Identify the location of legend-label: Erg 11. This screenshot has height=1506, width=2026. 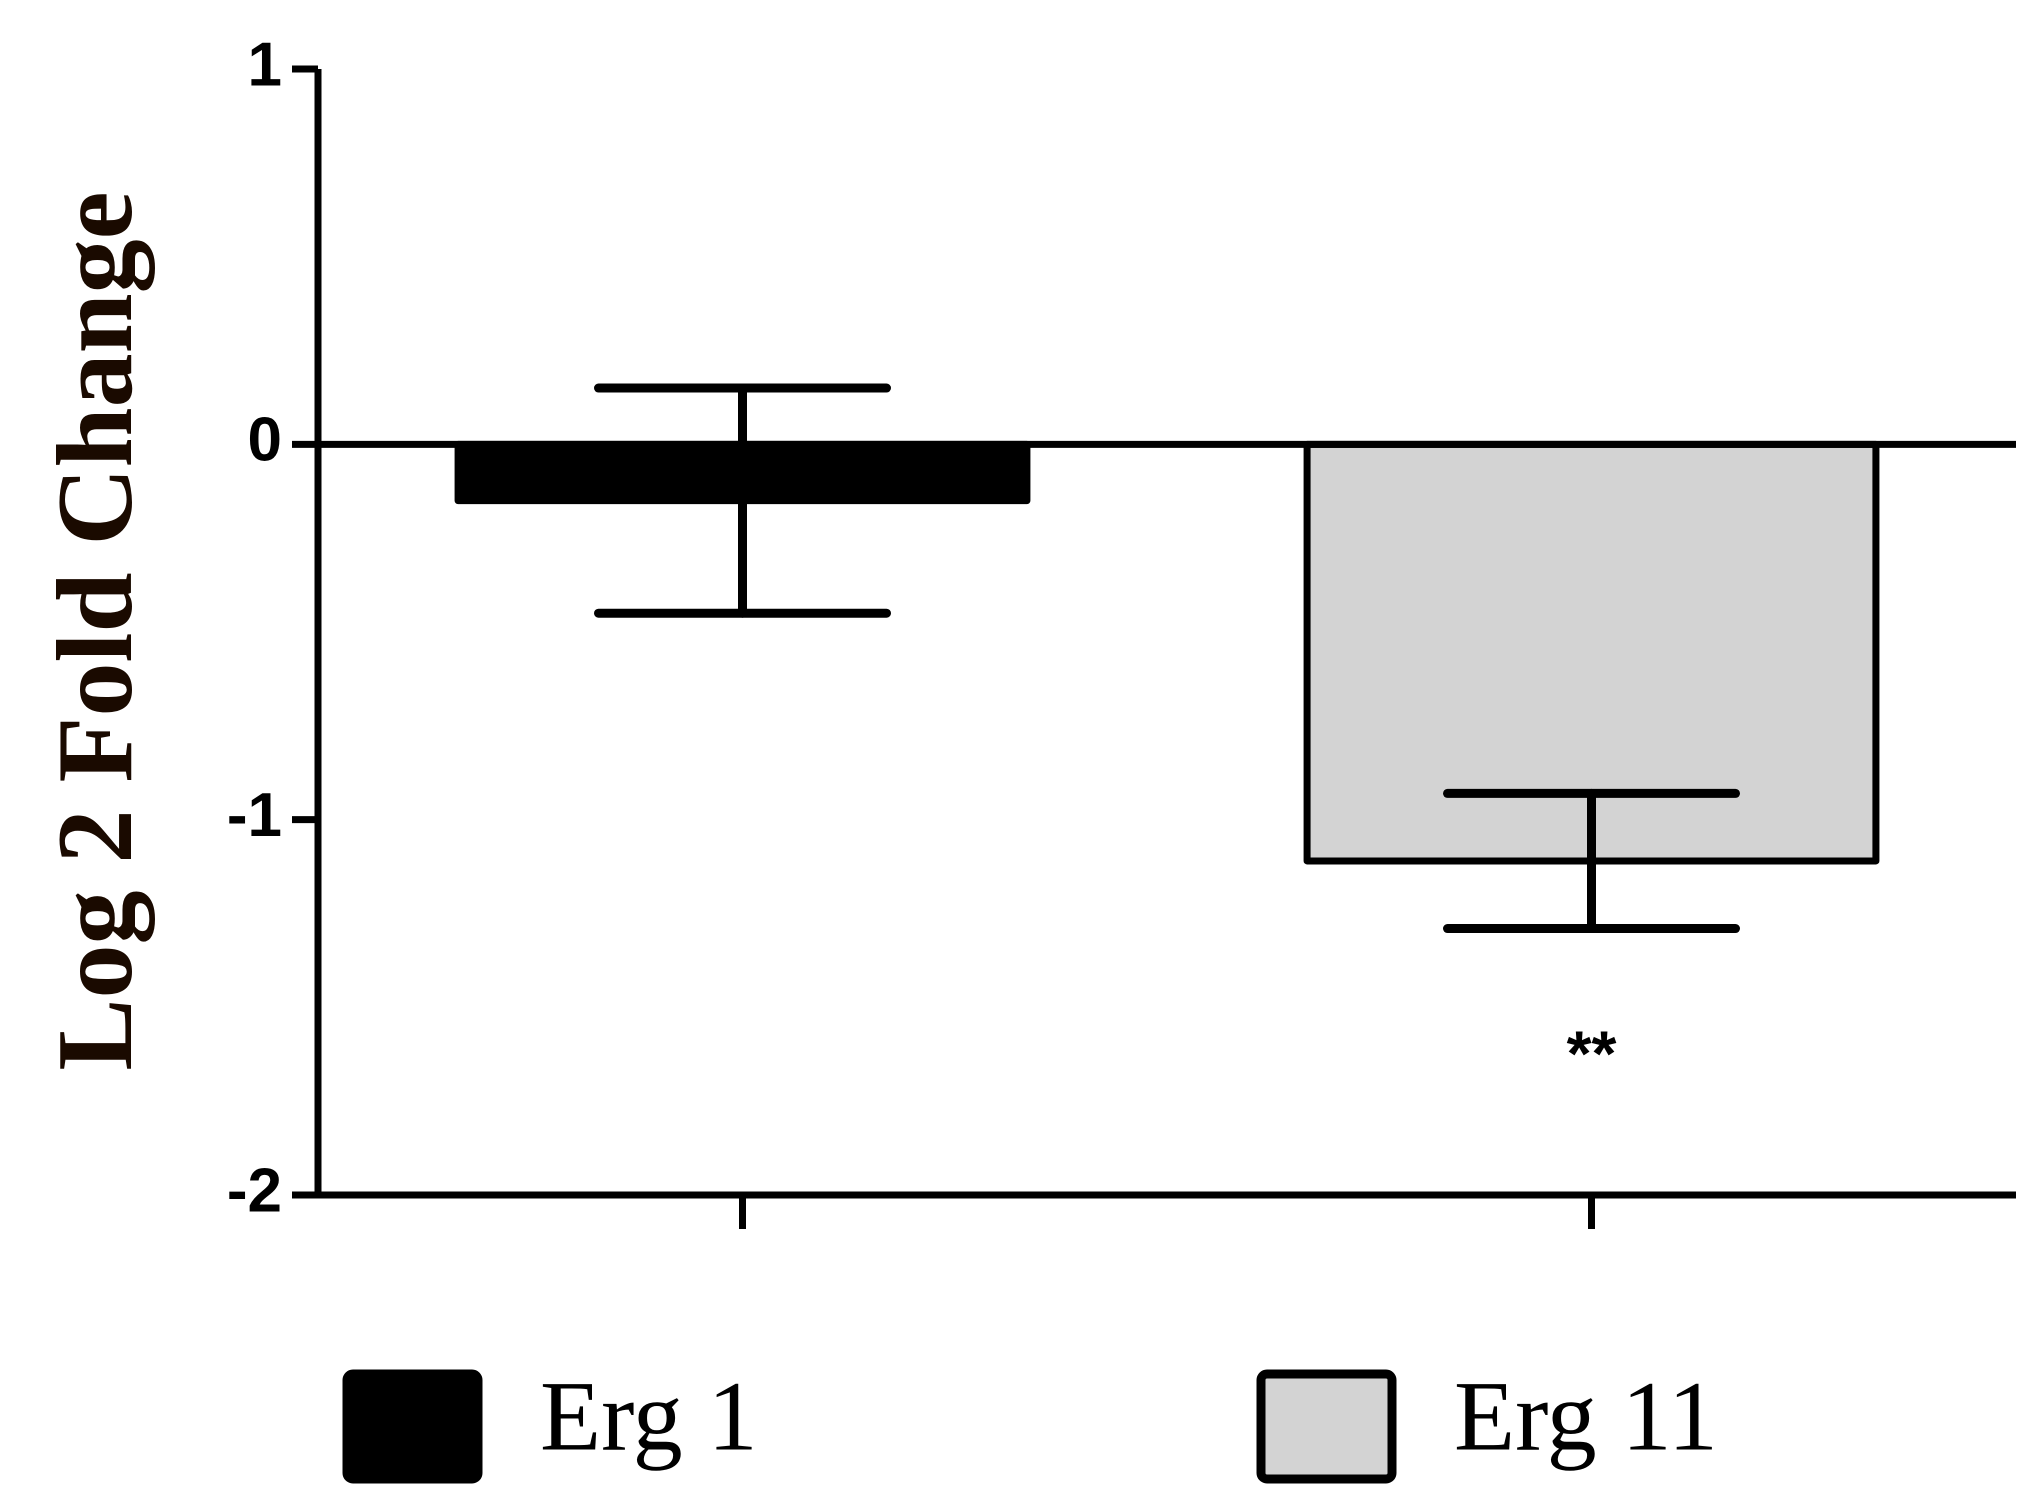
(1586, 1415).